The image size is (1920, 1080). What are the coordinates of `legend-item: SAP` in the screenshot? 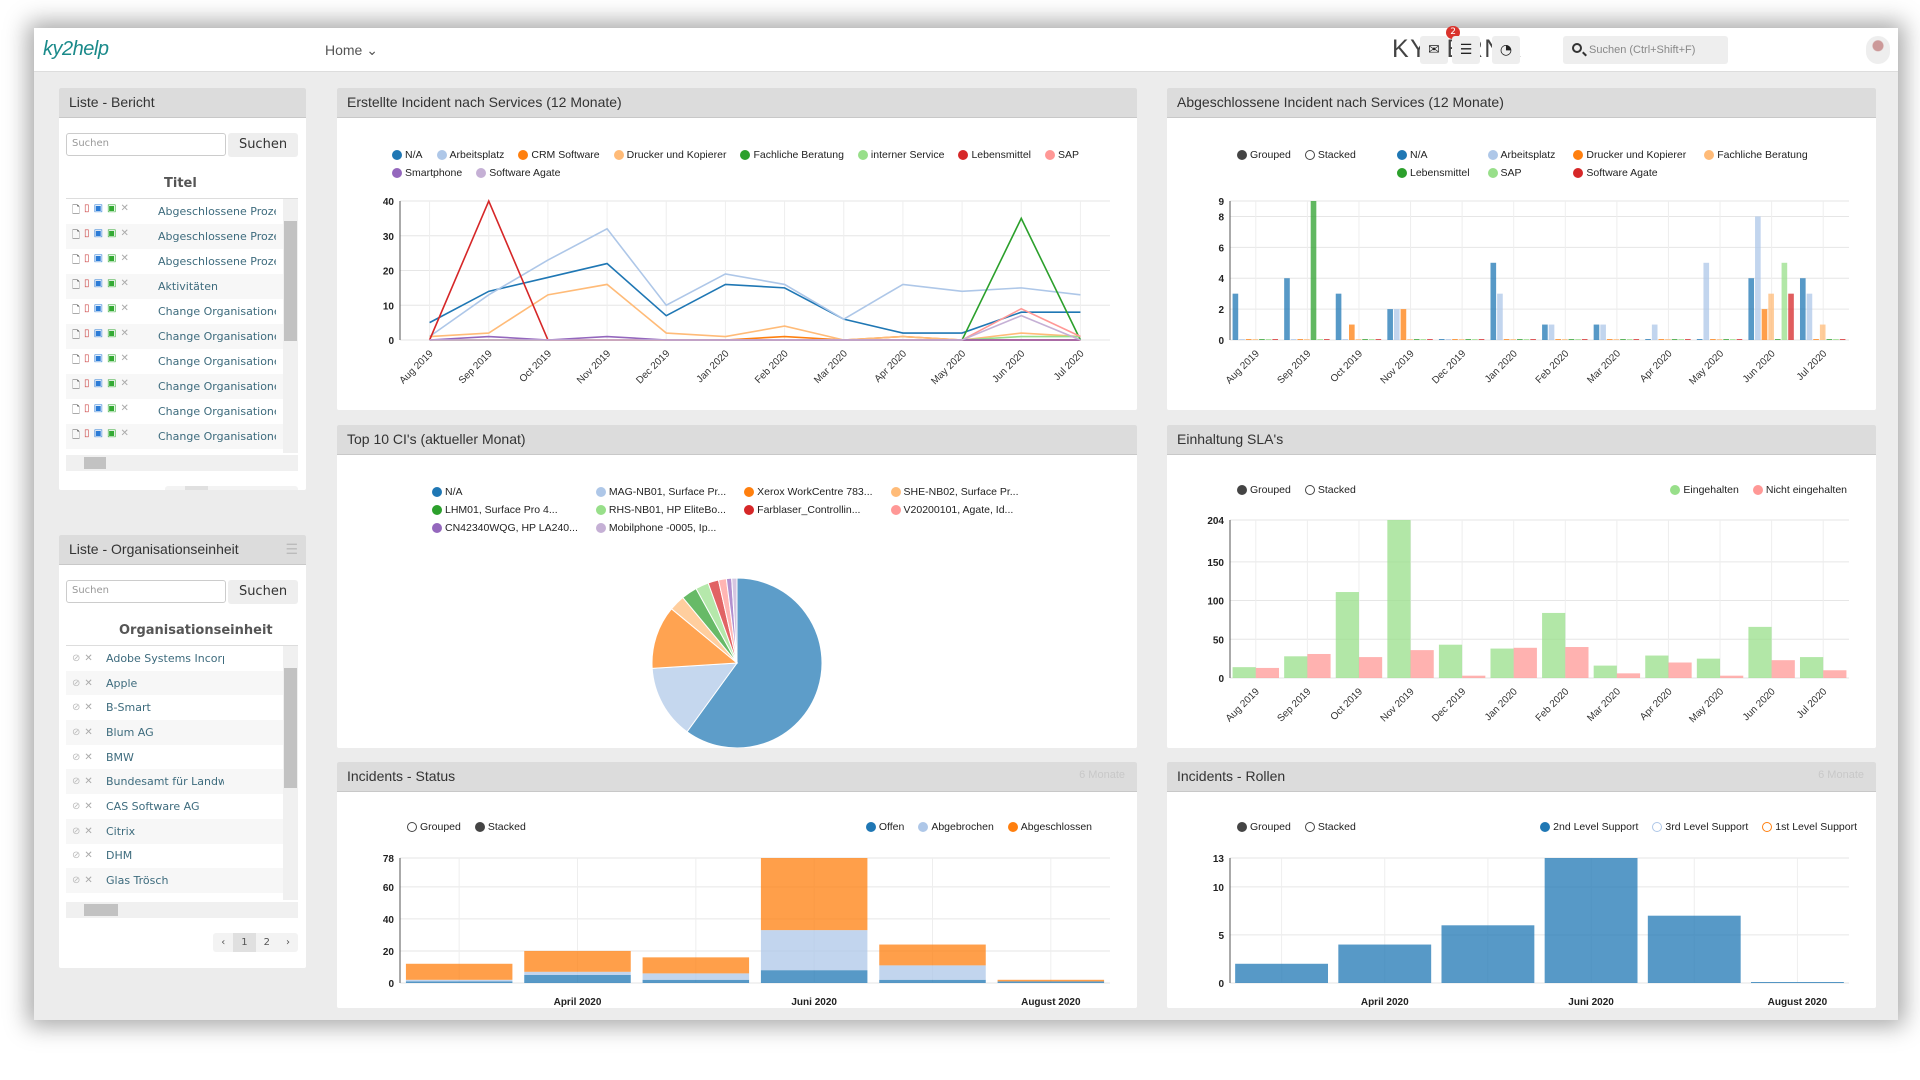 It's located at (1062, 155).